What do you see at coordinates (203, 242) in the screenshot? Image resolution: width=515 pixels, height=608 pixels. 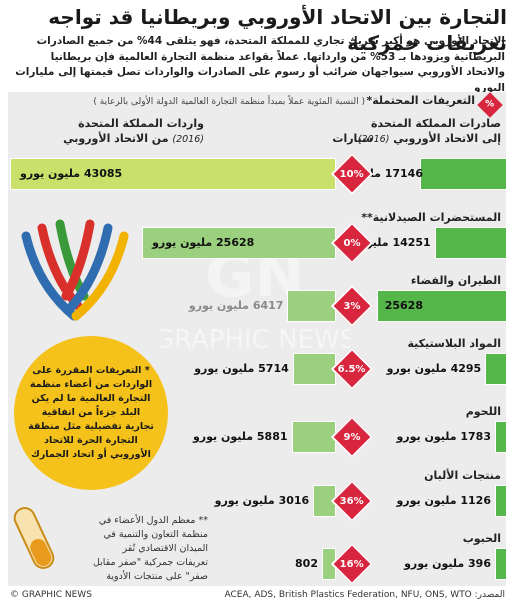 I see `import-value-label-1: 25628 مليون يورو` at bounding box center [203, 242].